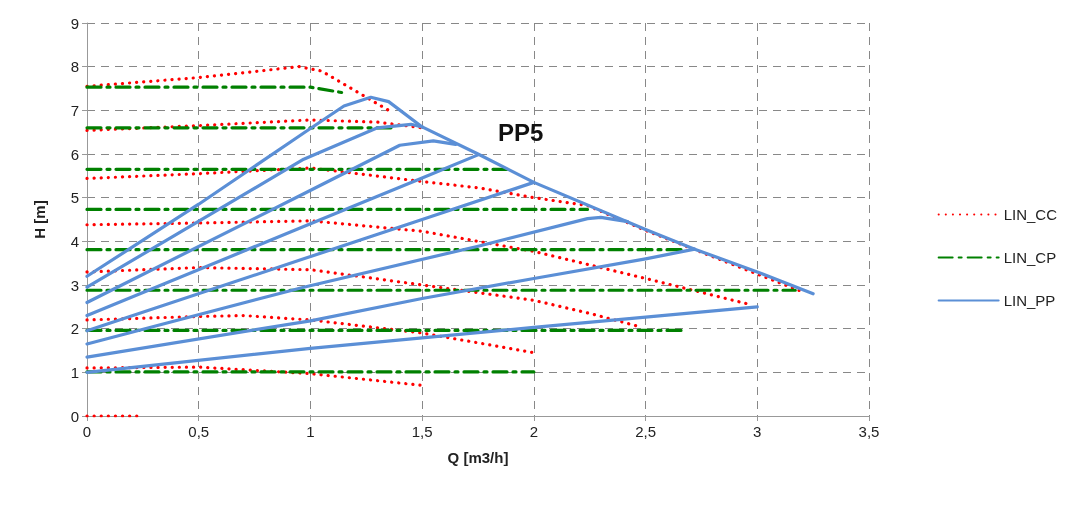 The width and height of the screenshot is (1090, 515). I want to click on y-tick-label: 7, so click(74, 110).